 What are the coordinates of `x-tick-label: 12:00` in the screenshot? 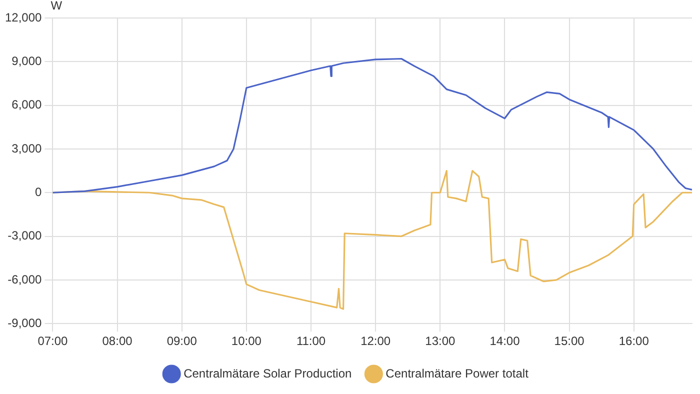 It's located at (375, 341).